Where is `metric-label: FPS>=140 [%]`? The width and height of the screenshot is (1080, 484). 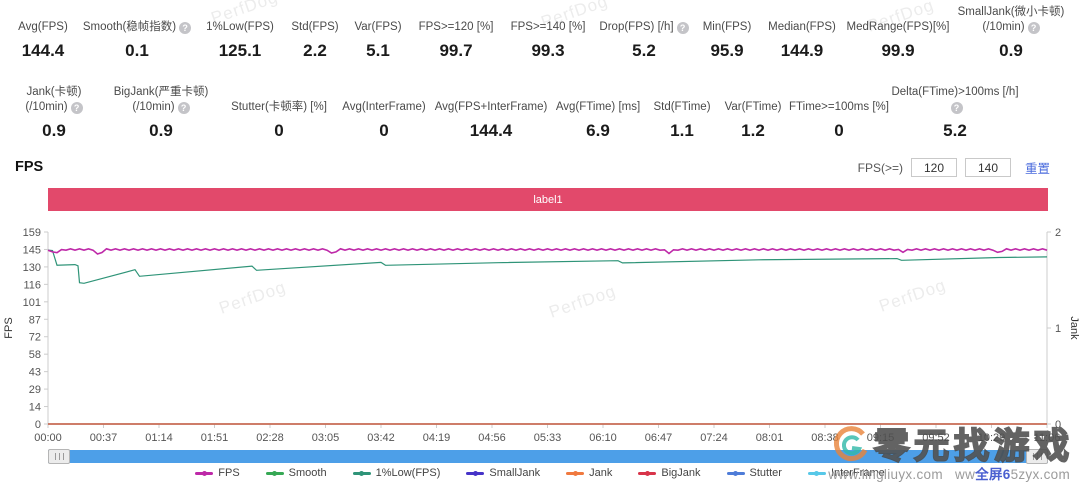 metric-label: FPS>=140 [%] is located at coordinates (548, 26).